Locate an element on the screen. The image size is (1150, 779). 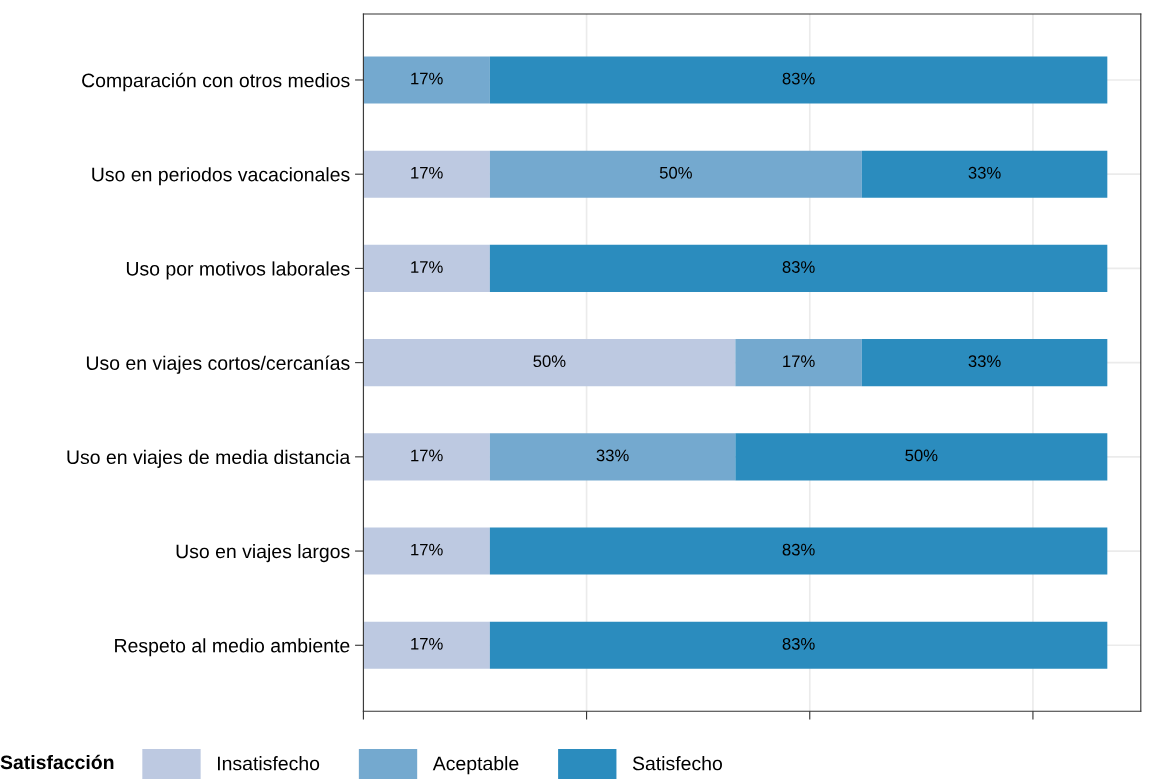
legend-label: Aceptable is located at coordinates (475, 765).